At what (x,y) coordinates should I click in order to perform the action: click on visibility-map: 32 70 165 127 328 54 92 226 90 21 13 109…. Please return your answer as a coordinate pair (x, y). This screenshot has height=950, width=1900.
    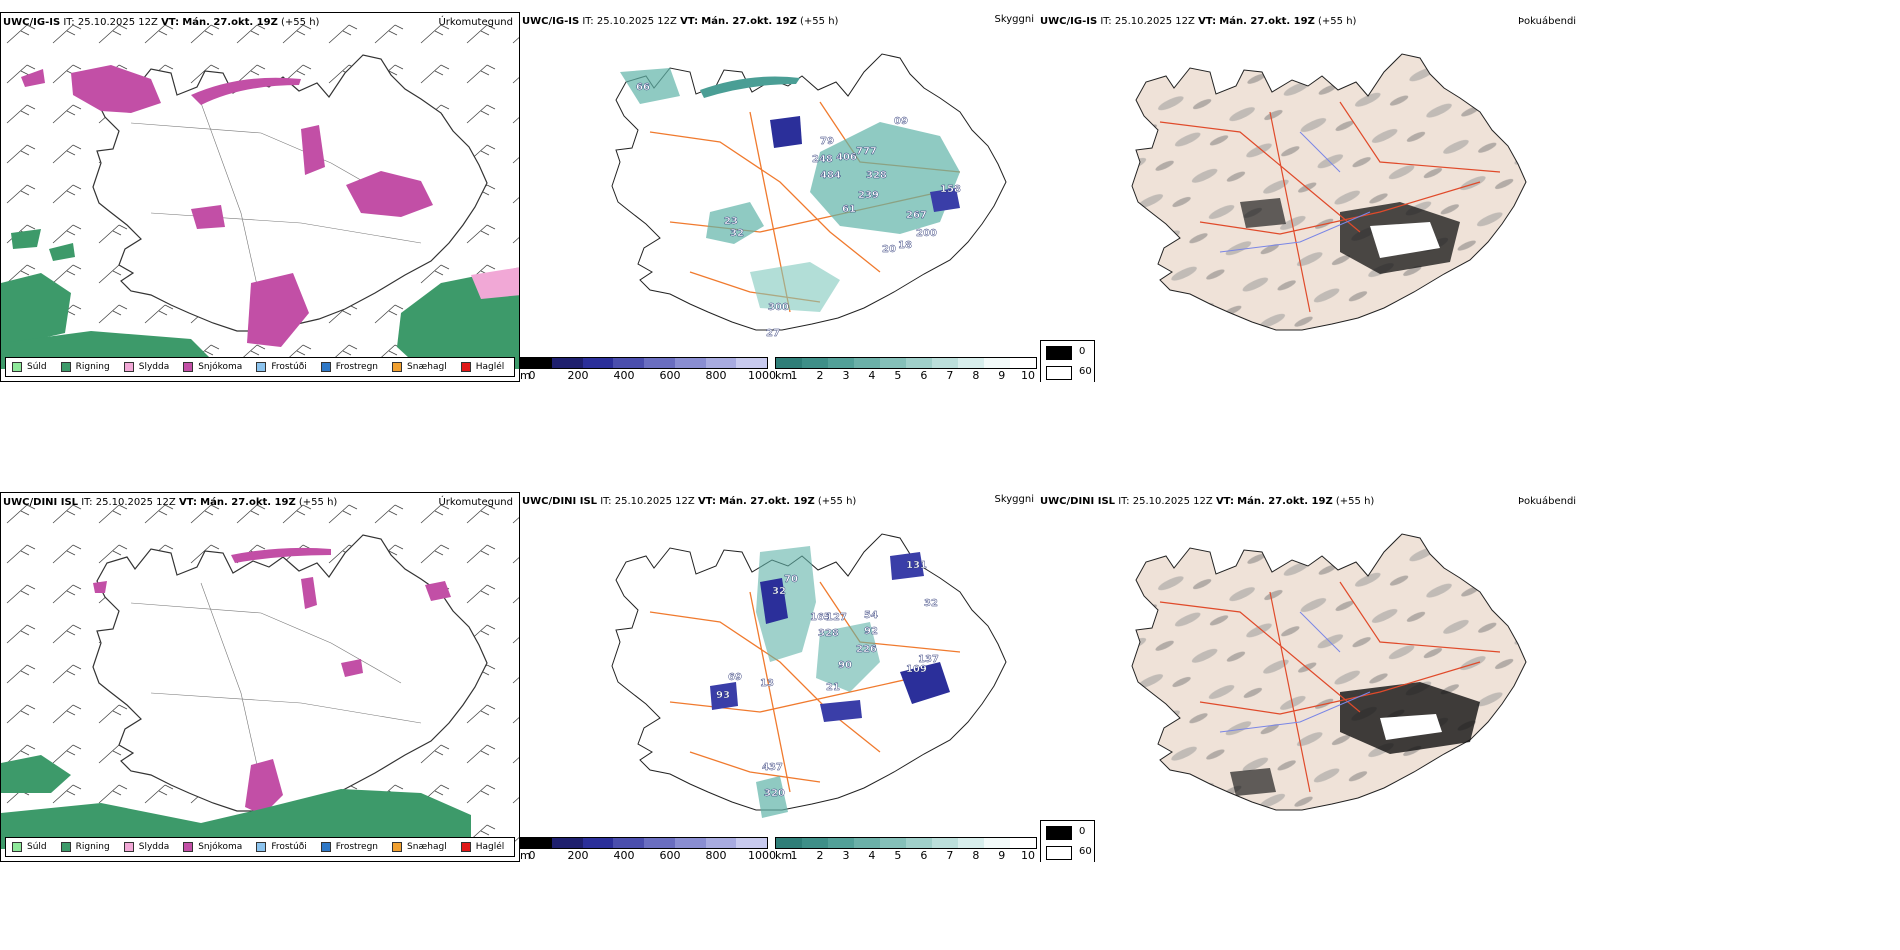
    Looking at the image, I should click on (809, 675).